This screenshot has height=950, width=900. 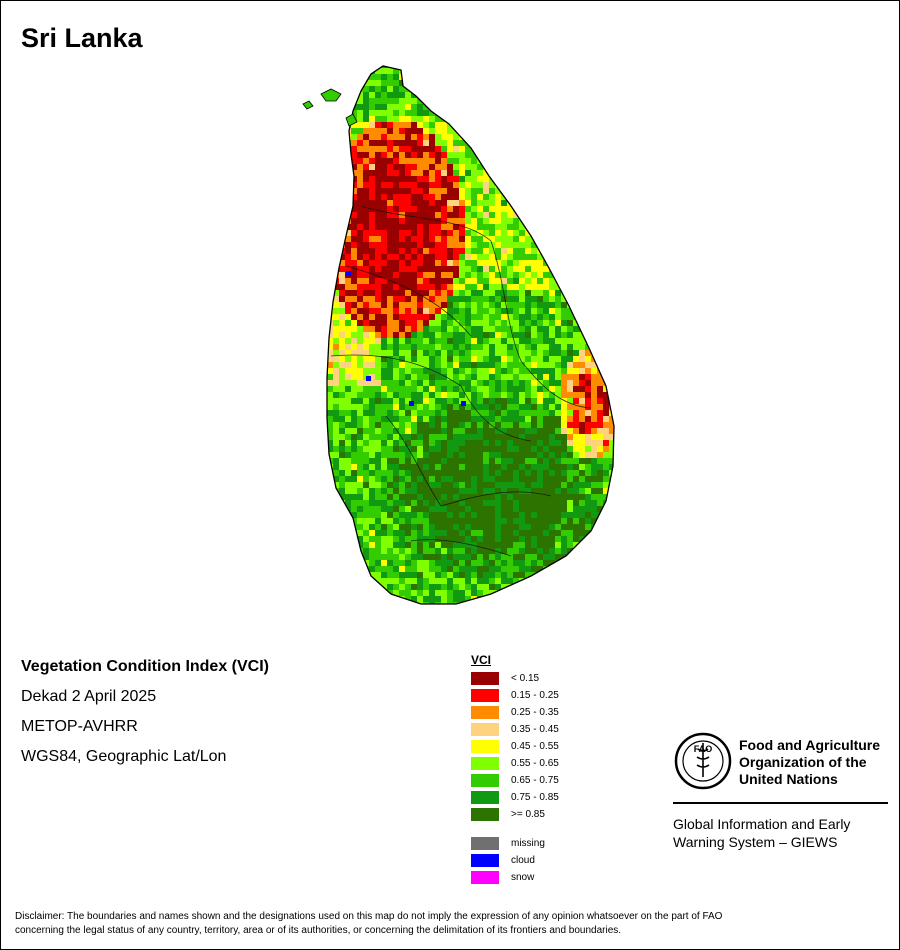 I want to click on legend-class: 0.75 - 0.85, so click(x=515, y=797).